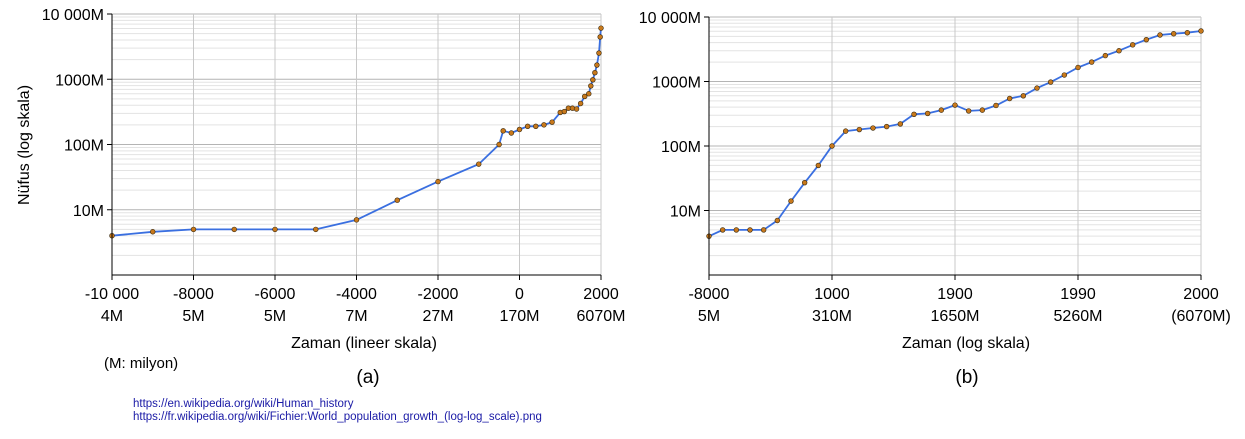  What do you see at coordinates (1201, 294) in the screenshot?
I see `chart-b-x-tick-label: 2000` at bounding box center [1201, 294].